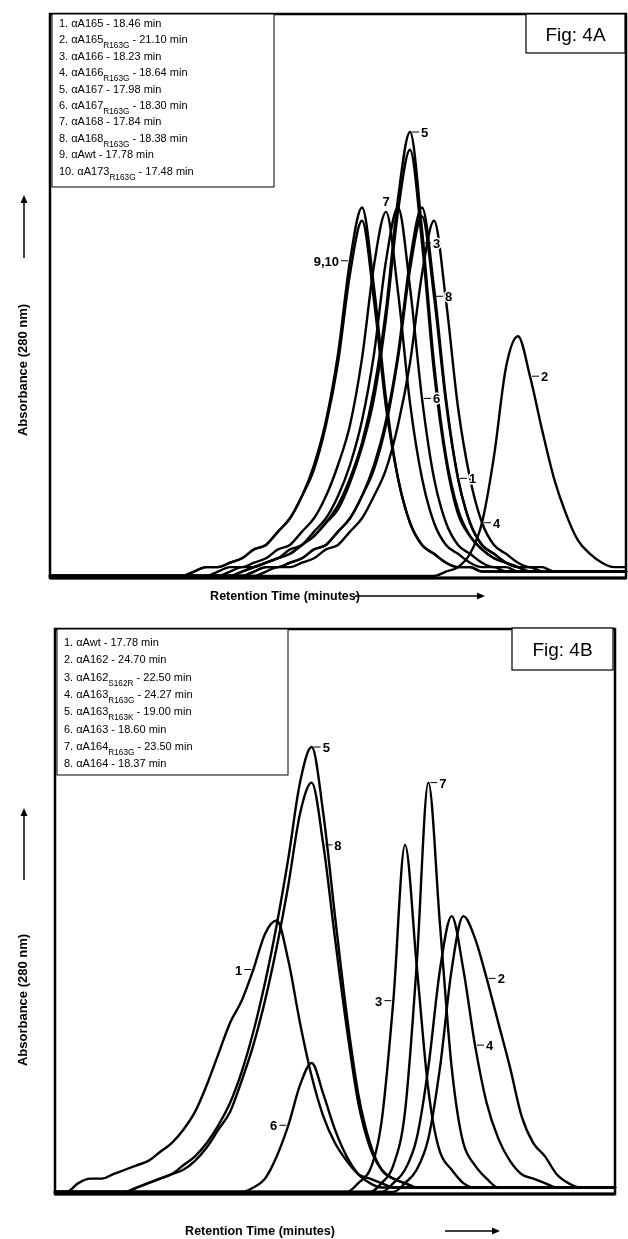 This screenshot has width=628, height=1239. What do you see at coordinates (128, 679) in the screenshot?
I see `text: 3. αA162$_{S162R}$ - 22.50 min` at bounding box center [128, 679].